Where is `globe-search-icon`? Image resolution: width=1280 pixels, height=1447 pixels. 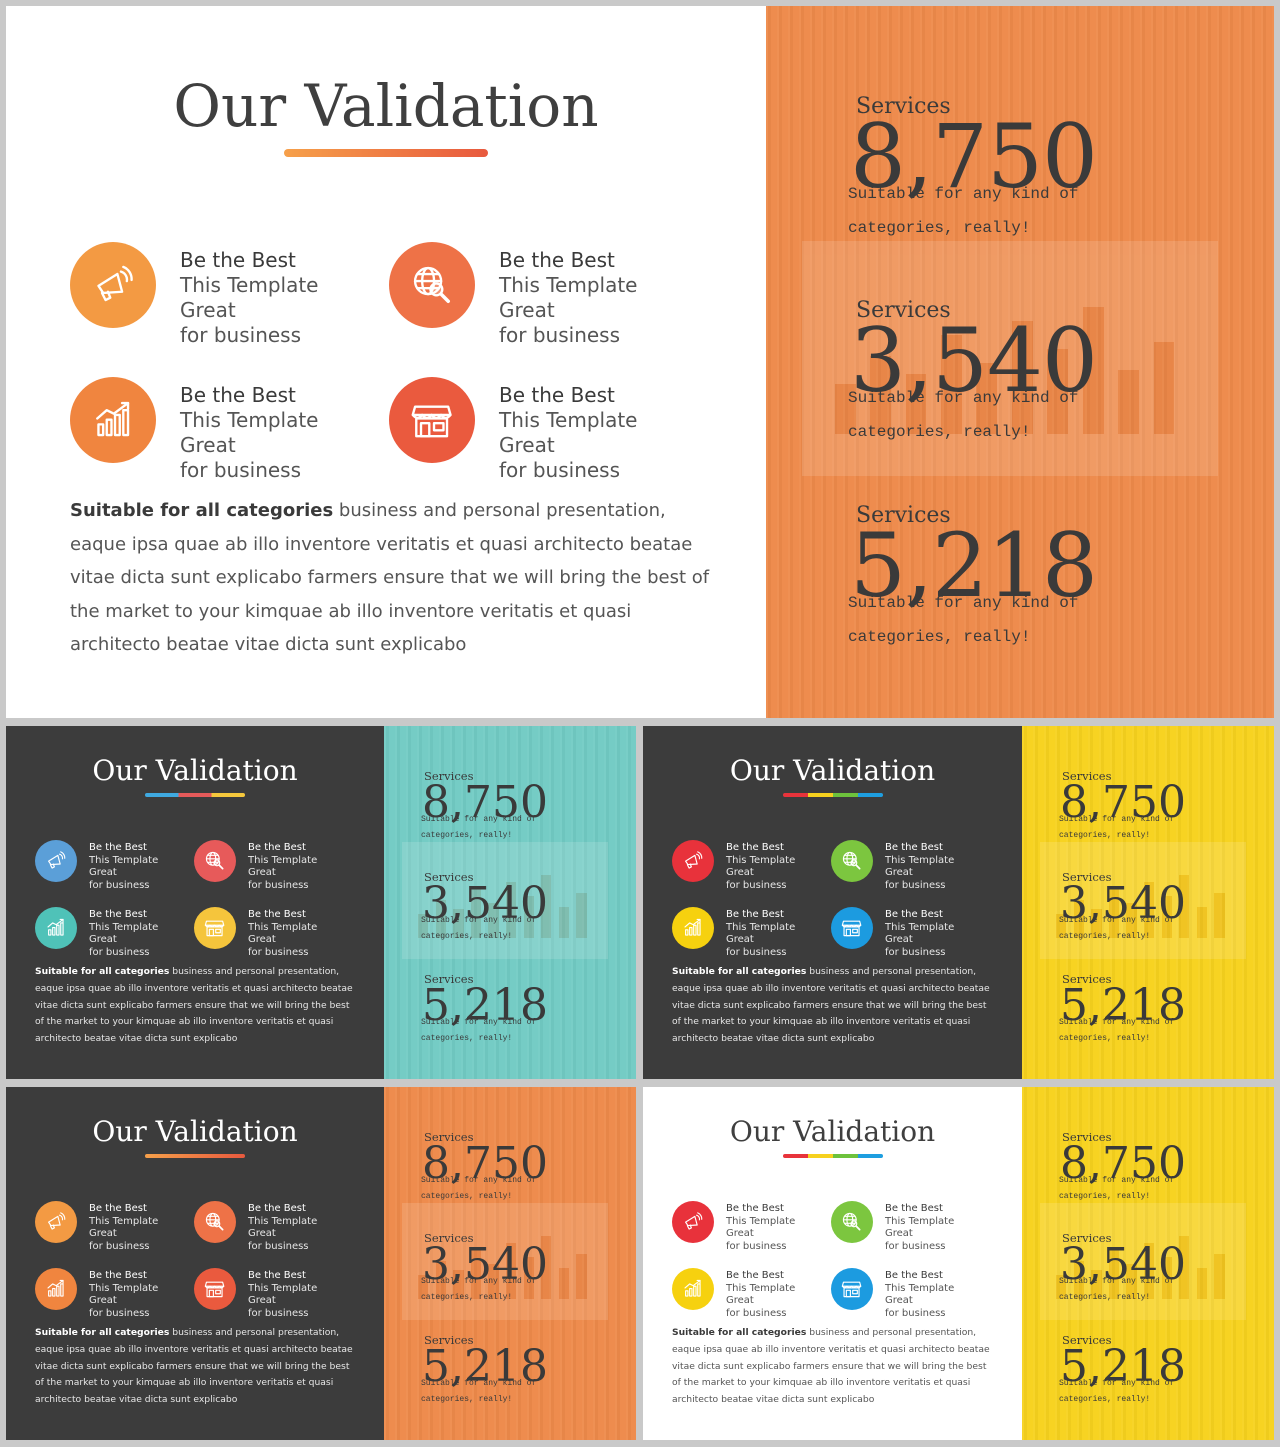 globe-search-icon is located at coordinates (431, 284).